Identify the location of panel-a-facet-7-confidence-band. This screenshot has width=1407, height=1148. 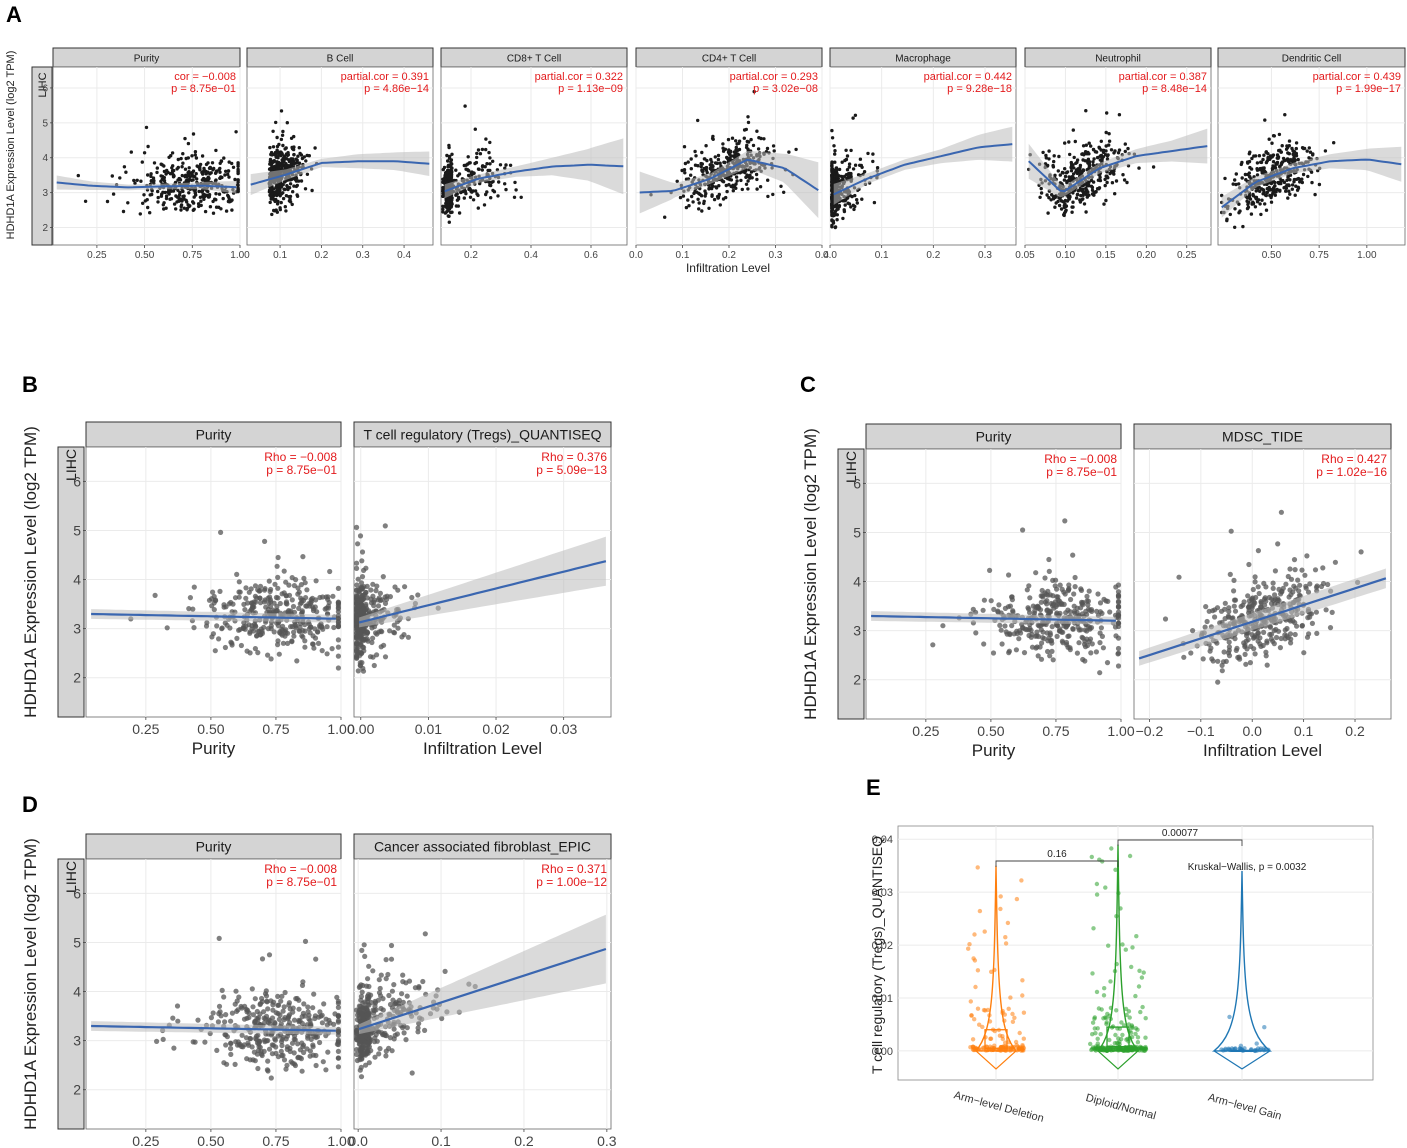
(1311, 182).